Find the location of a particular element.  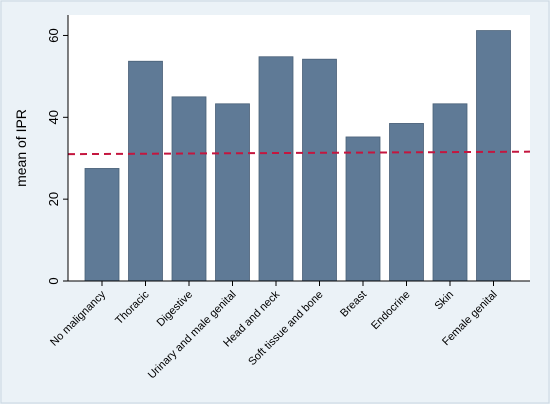

bar-head-and-neck is located at coordinates (276, 169).